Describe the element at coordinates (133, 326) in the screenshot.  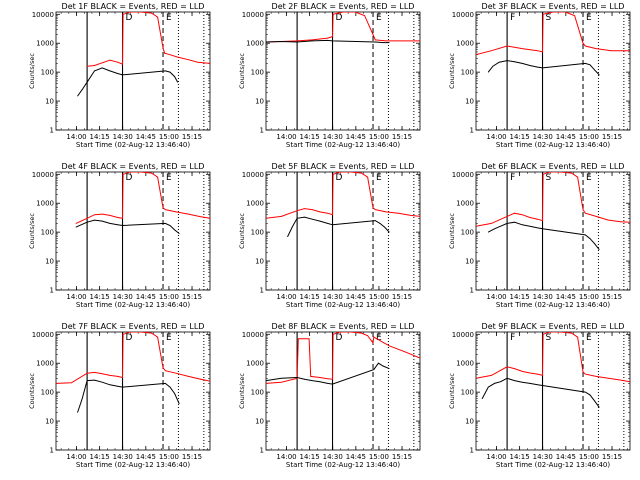
I see `panel-title: Det 7F BLACK = Events, RED = LLD` at that location.